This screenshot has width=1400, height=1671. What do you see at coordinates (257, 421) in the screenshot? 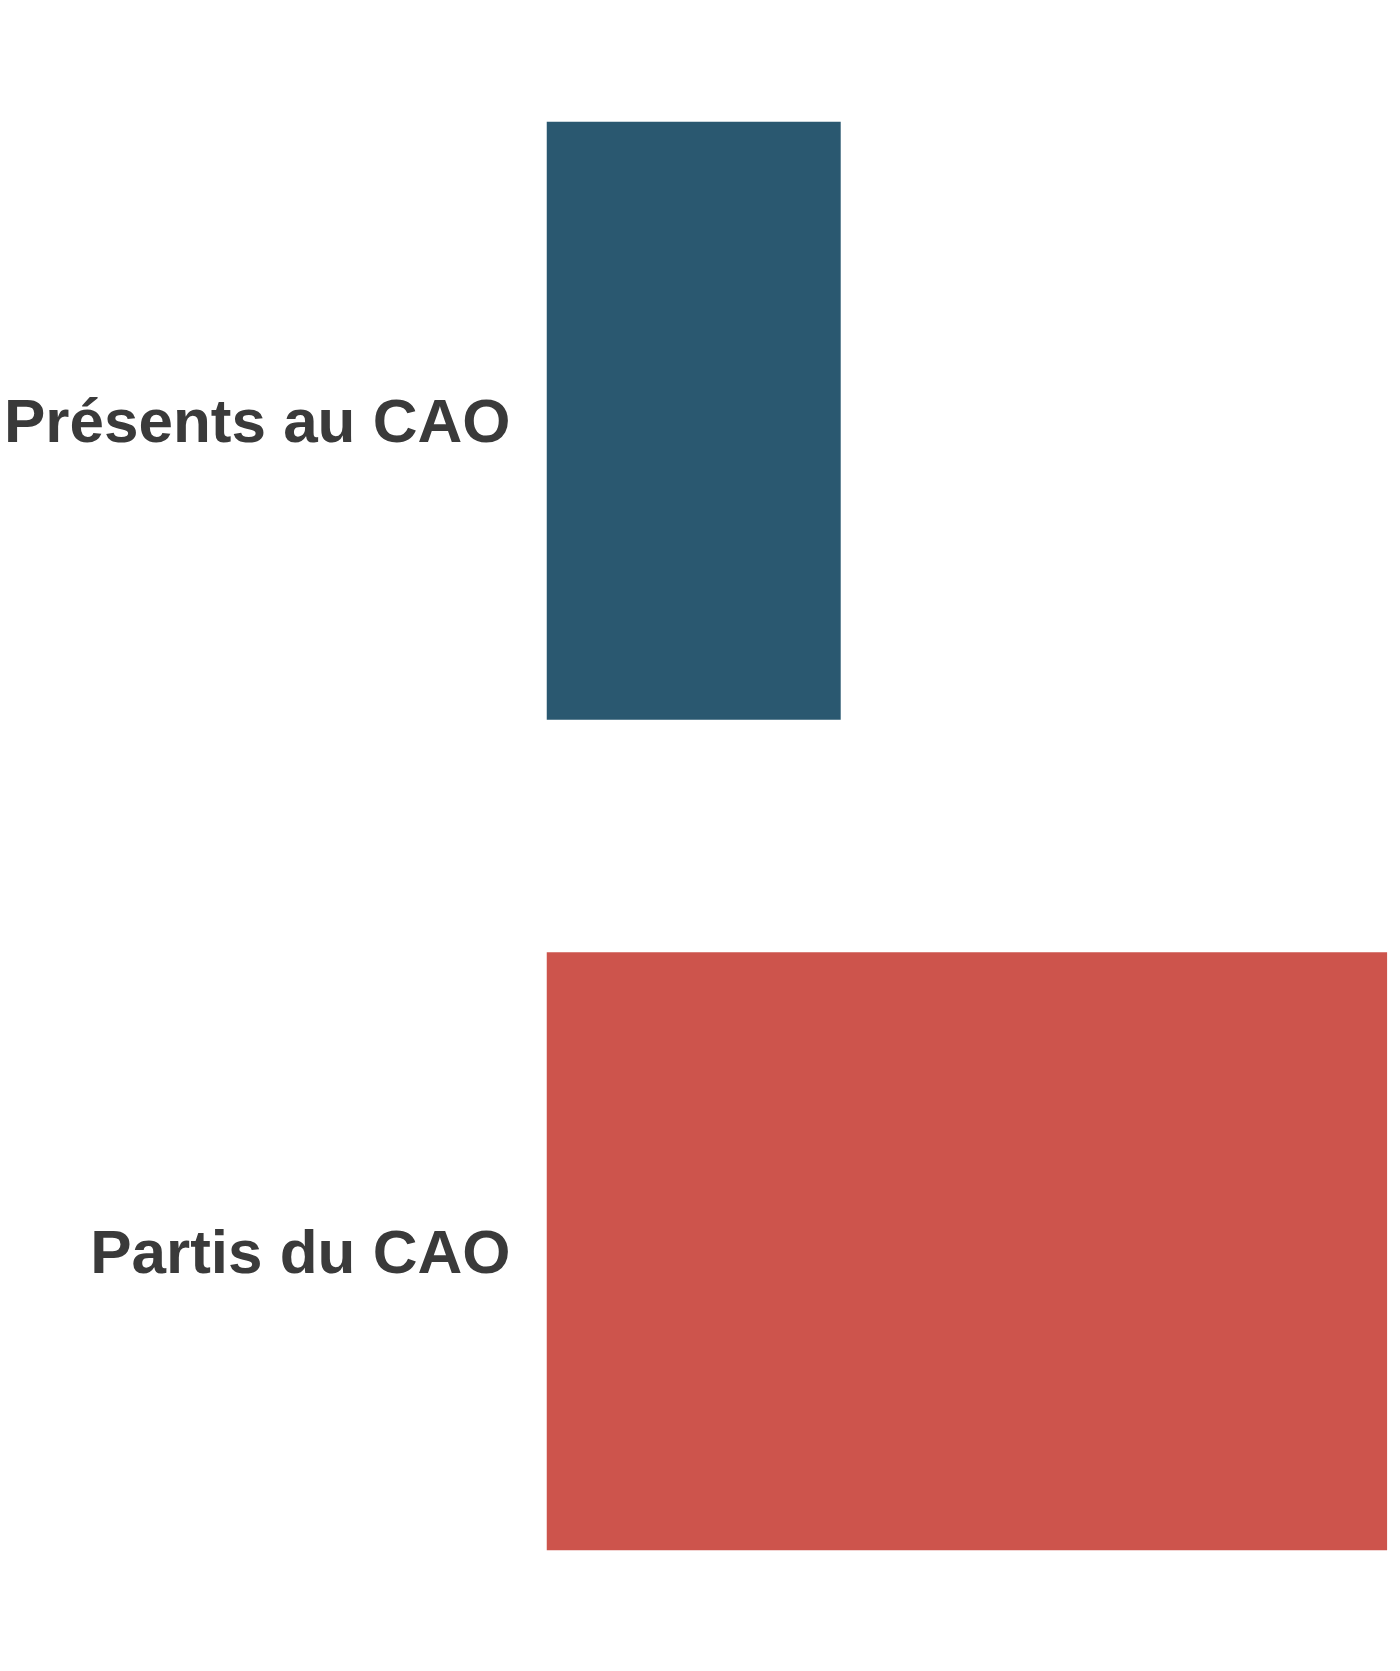
I see `y-tick-label: Présents au CAO` at bounding box center [257, 421].